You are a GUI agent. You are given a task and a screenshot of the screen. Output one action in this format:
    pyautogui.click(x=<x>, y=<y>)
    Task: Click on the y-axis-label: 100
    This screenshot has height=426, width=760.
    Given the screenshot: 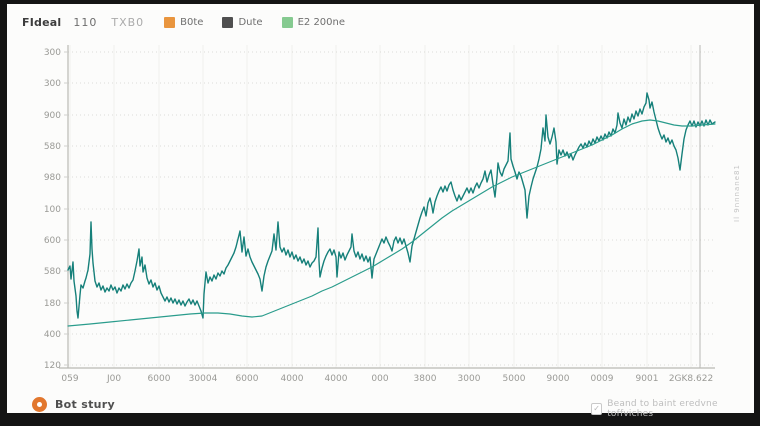 What is the action you would take?
    pyautogui.click(x=52, y=210)
    